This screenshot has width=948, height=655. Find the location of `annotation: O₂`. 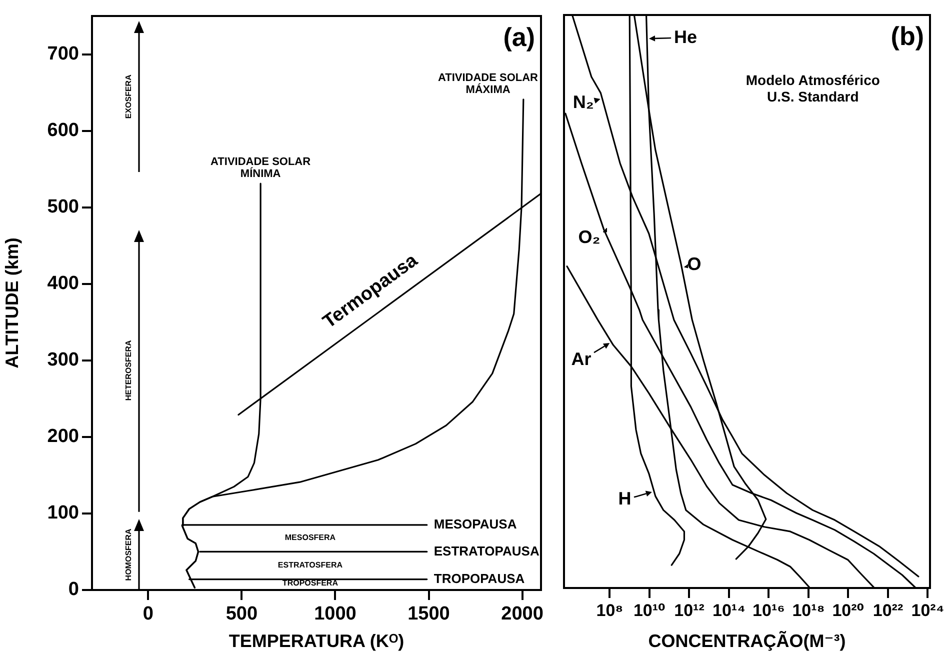

annotation: O₂ is located at coordinates (589, 236).